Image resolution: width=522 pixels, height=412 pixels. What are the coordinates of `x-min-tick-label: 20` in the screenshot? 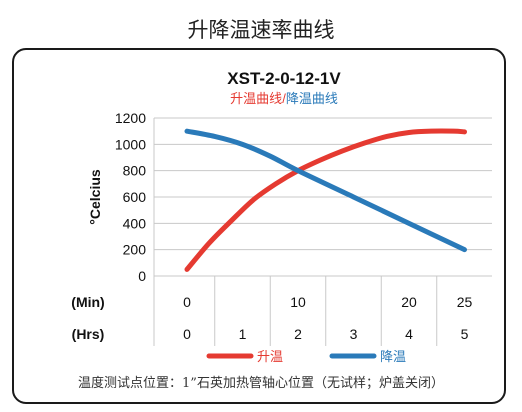 It's located at (409, 302).